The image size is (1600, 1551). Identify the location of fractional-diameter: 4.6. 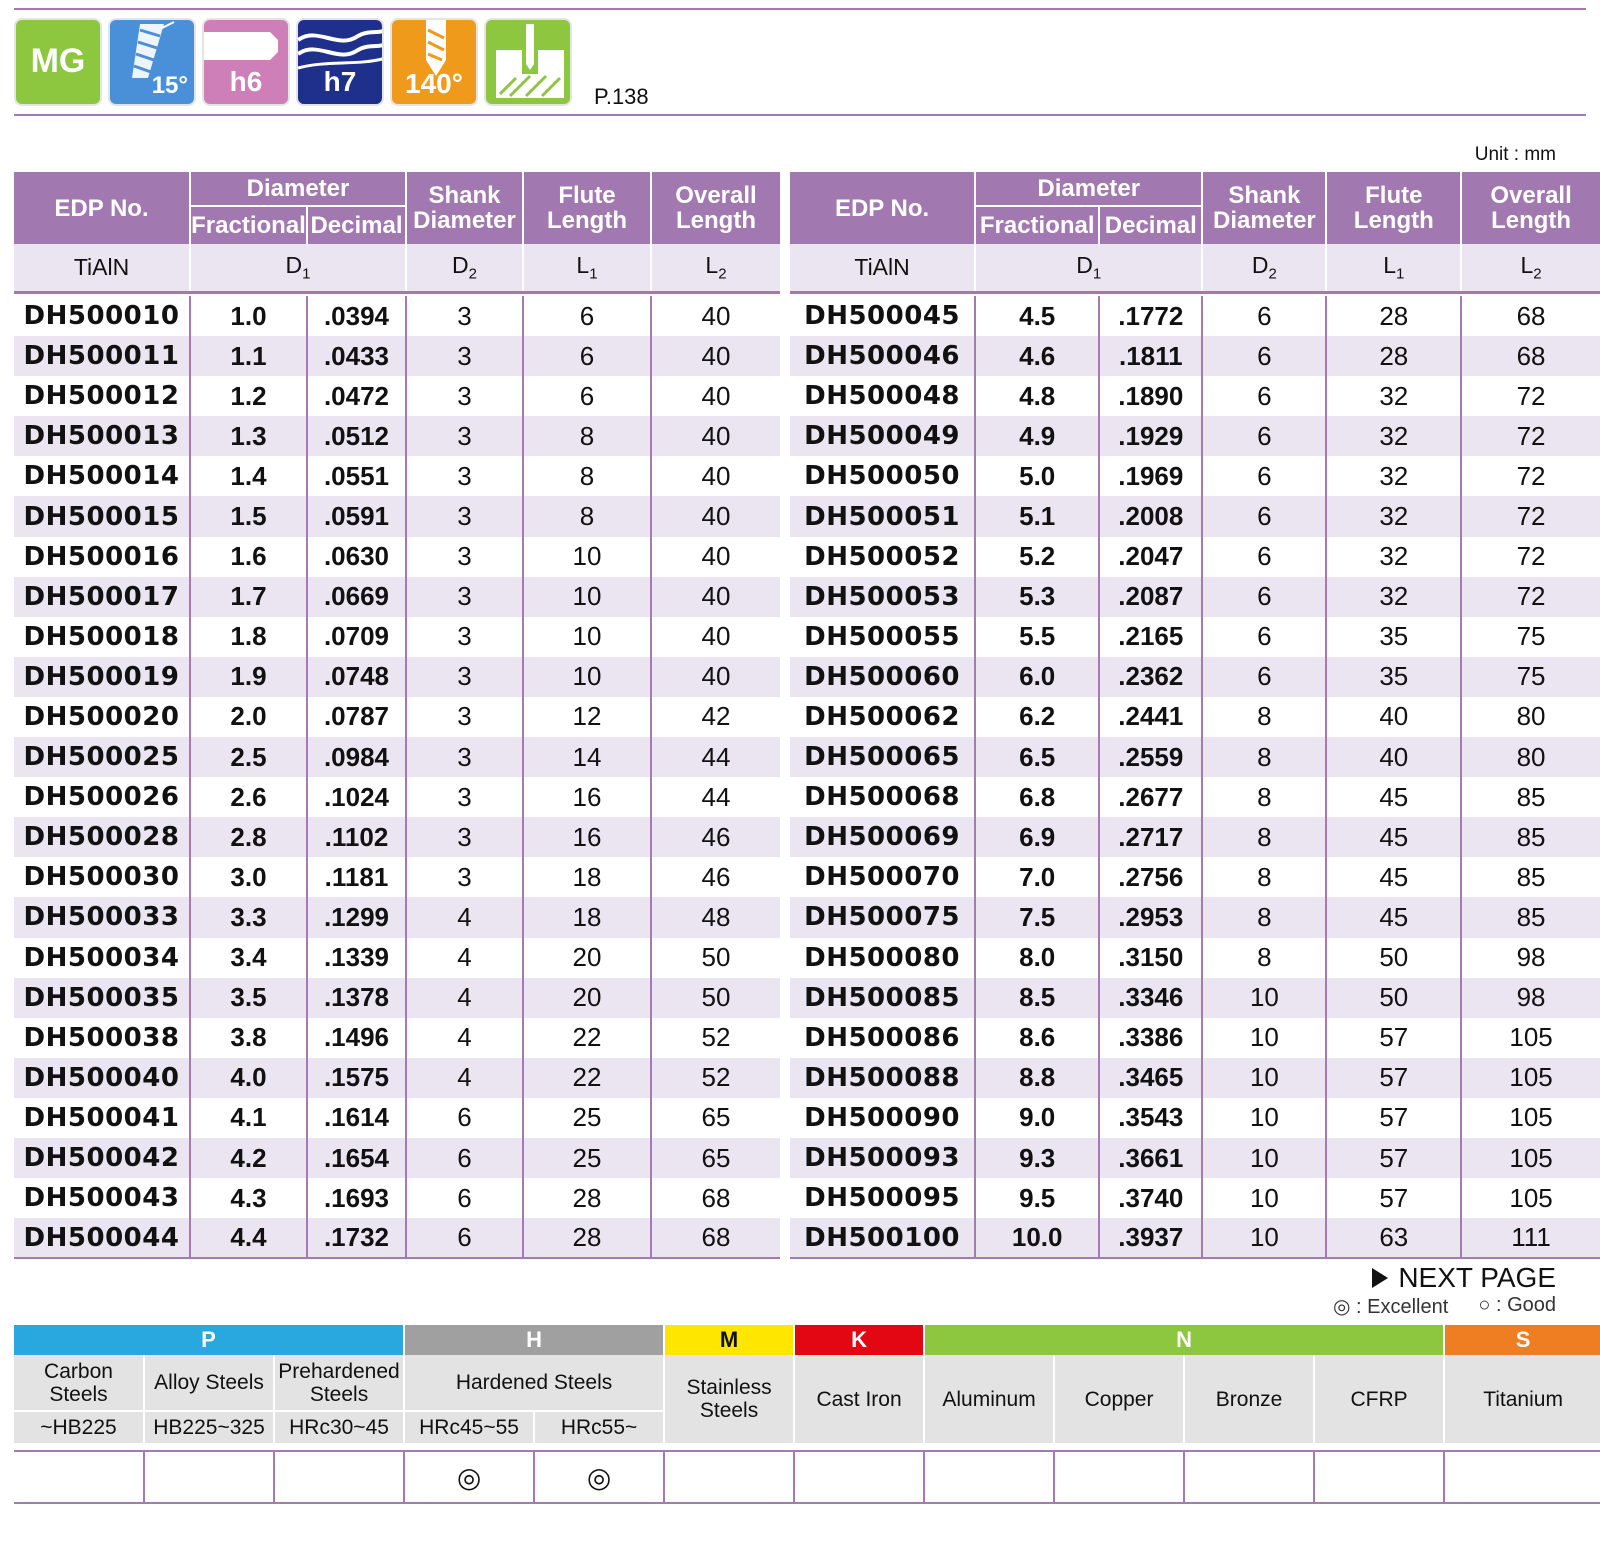
(1037, 356).